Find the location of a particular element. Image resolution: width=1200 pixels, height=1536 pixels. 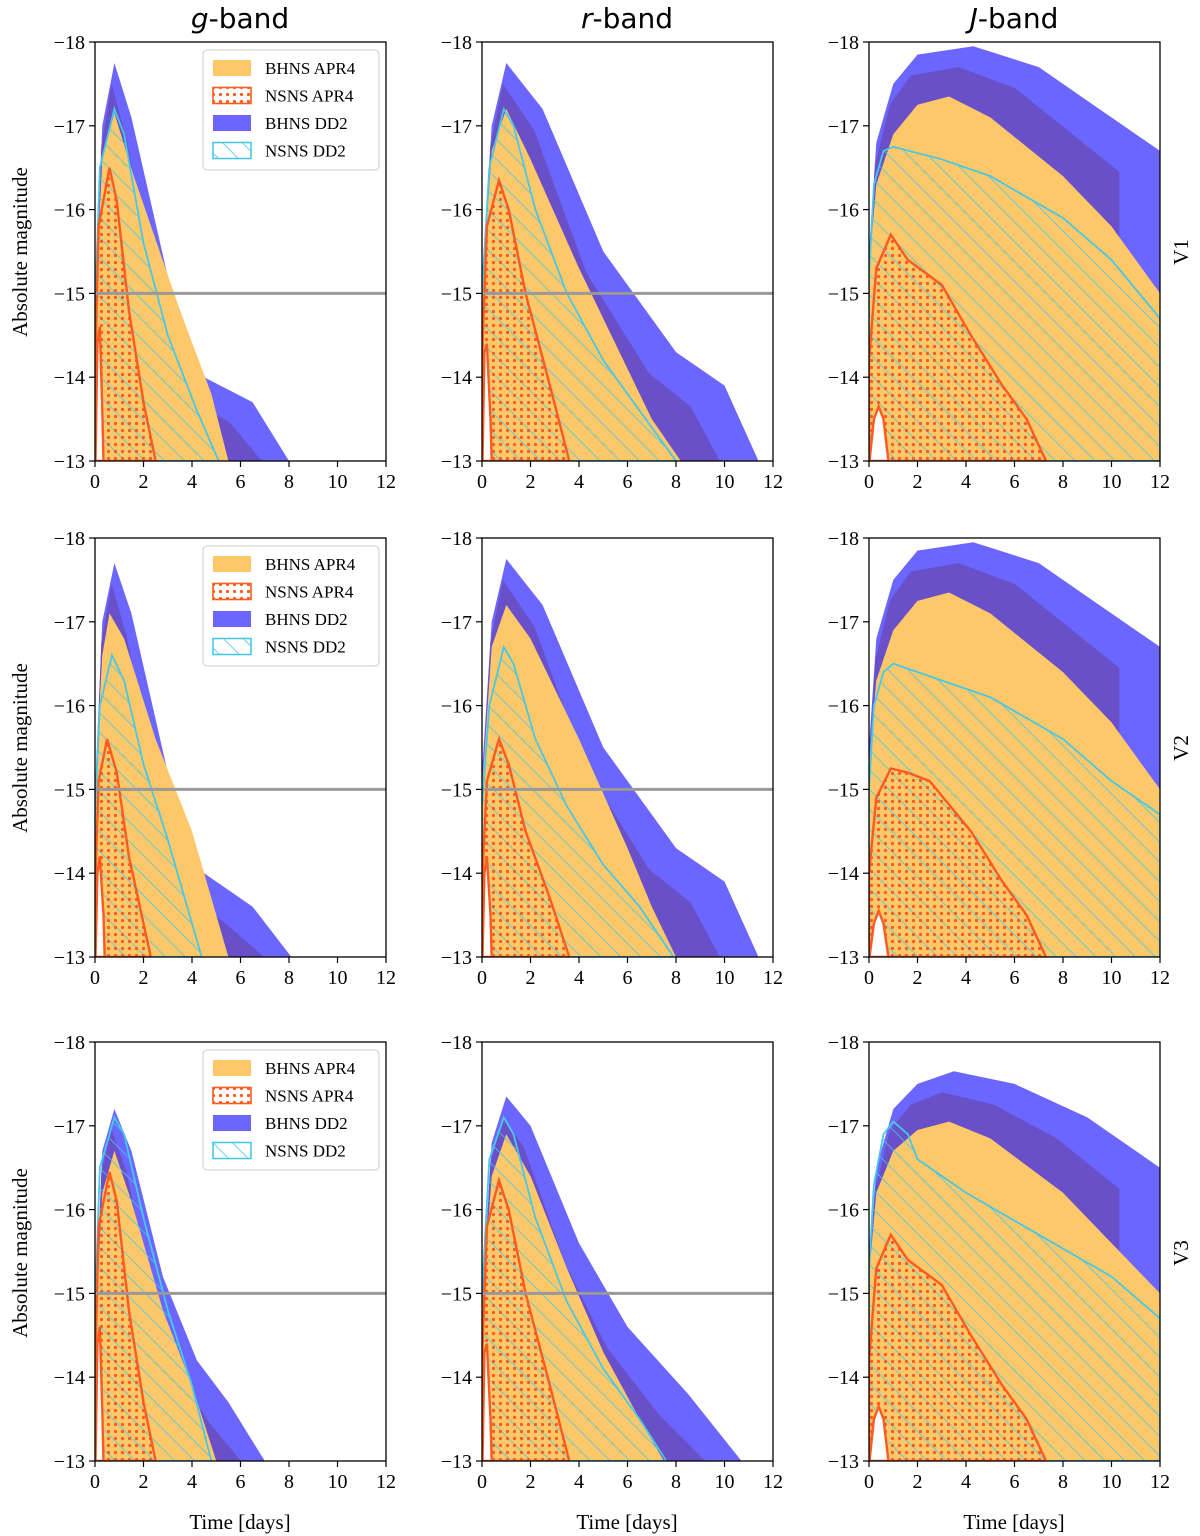

xlabel-col3: Time [days] is located at coordinates (1013, 1522).